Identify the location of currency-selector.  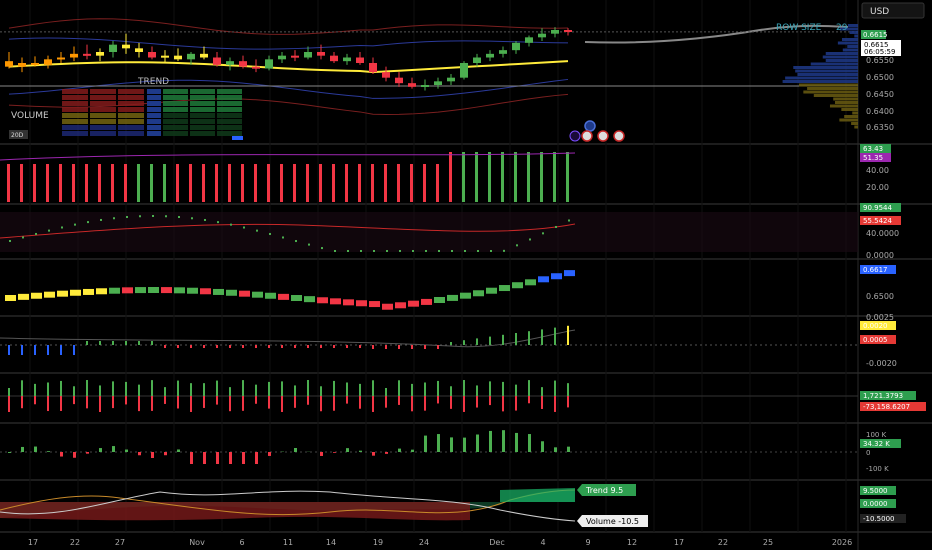
(893, 10).